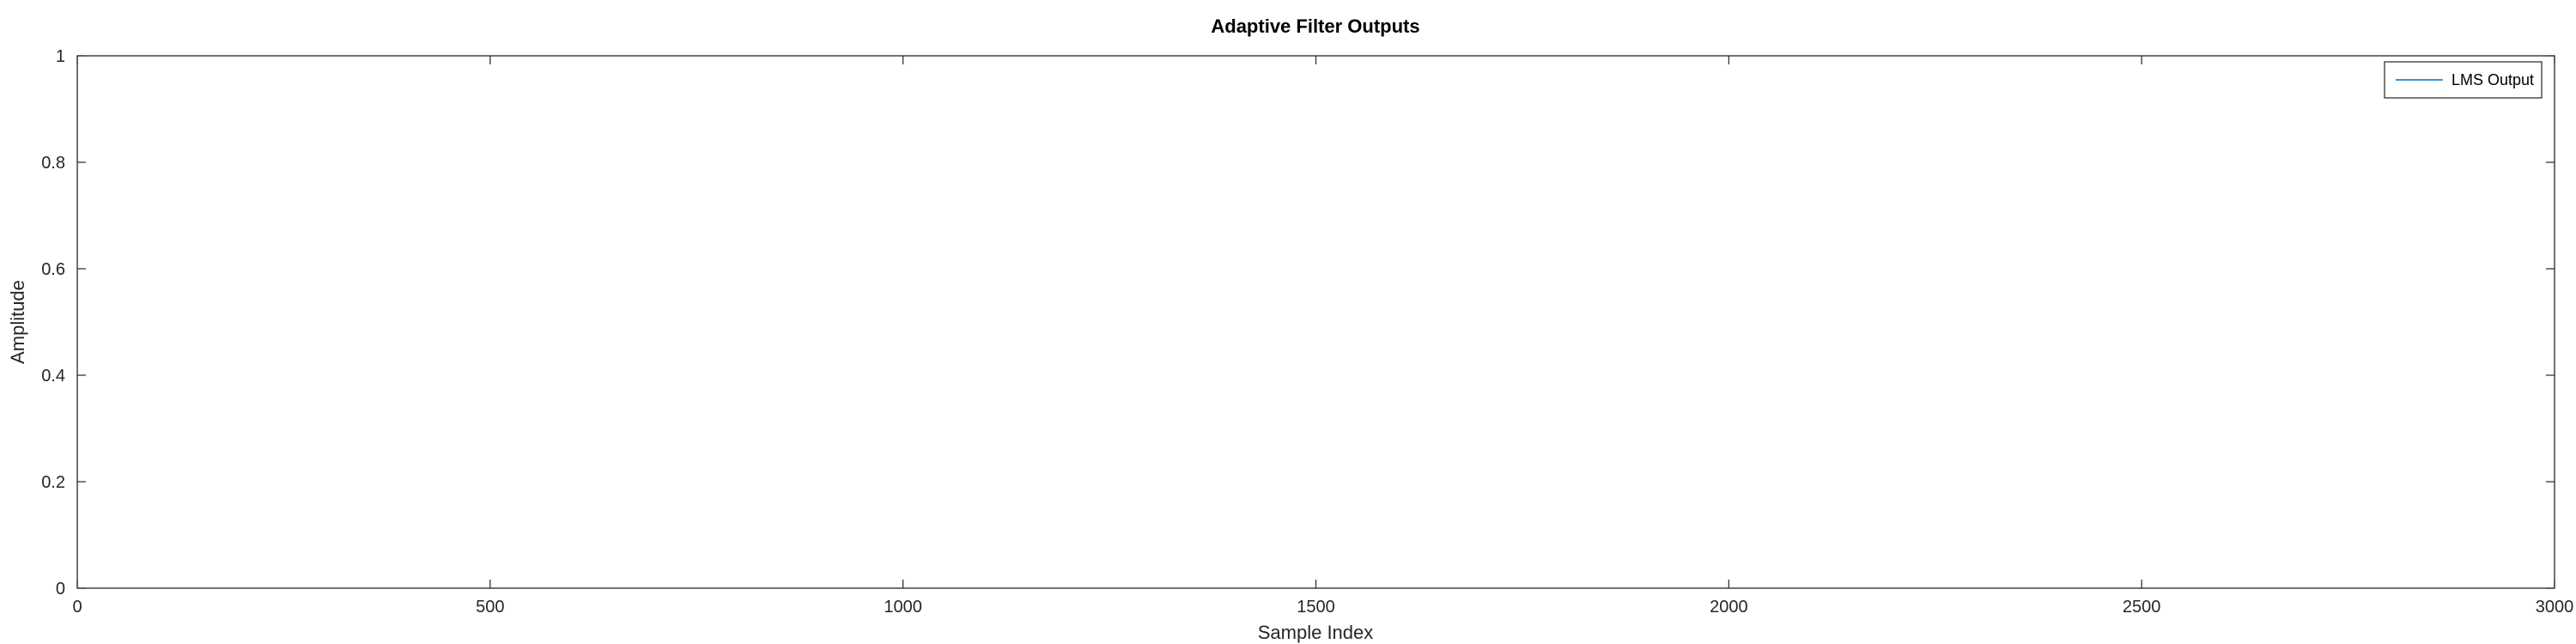 This screenshot has width=2576, height=644. What do you see at coordinates (1316, 632) in the screenshot?
I see `x-axis-label: Sample Index` at bounding box center [1316, 632].